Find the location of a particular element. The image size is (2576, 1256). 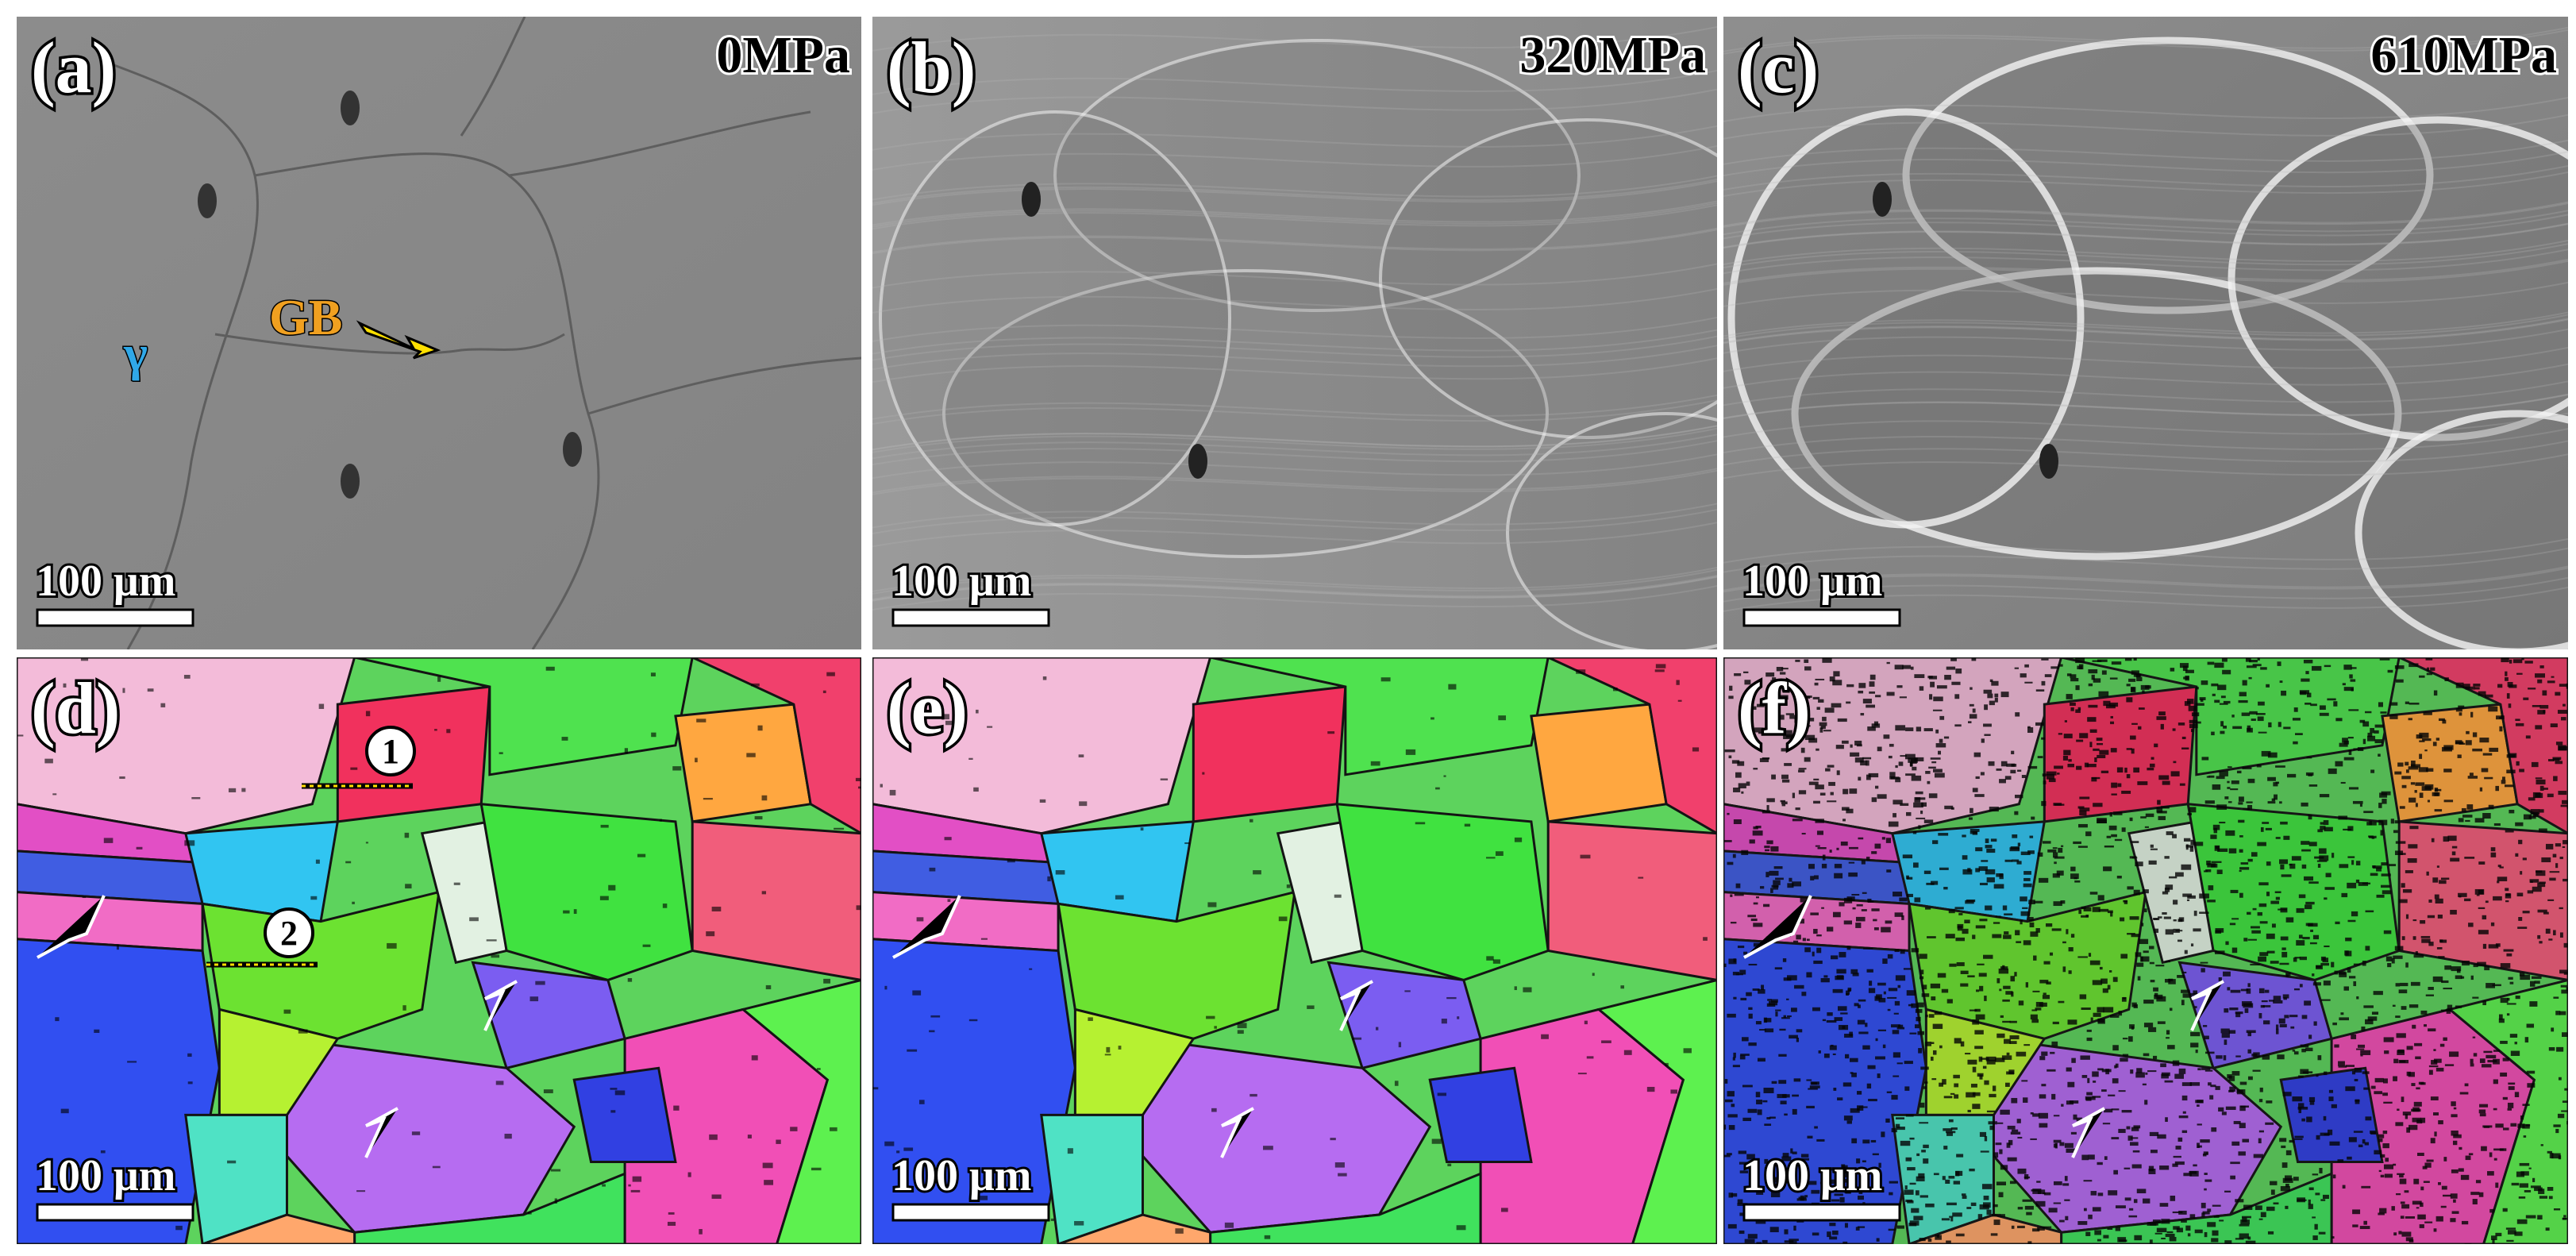

indent is located at coordinates (207, 201).